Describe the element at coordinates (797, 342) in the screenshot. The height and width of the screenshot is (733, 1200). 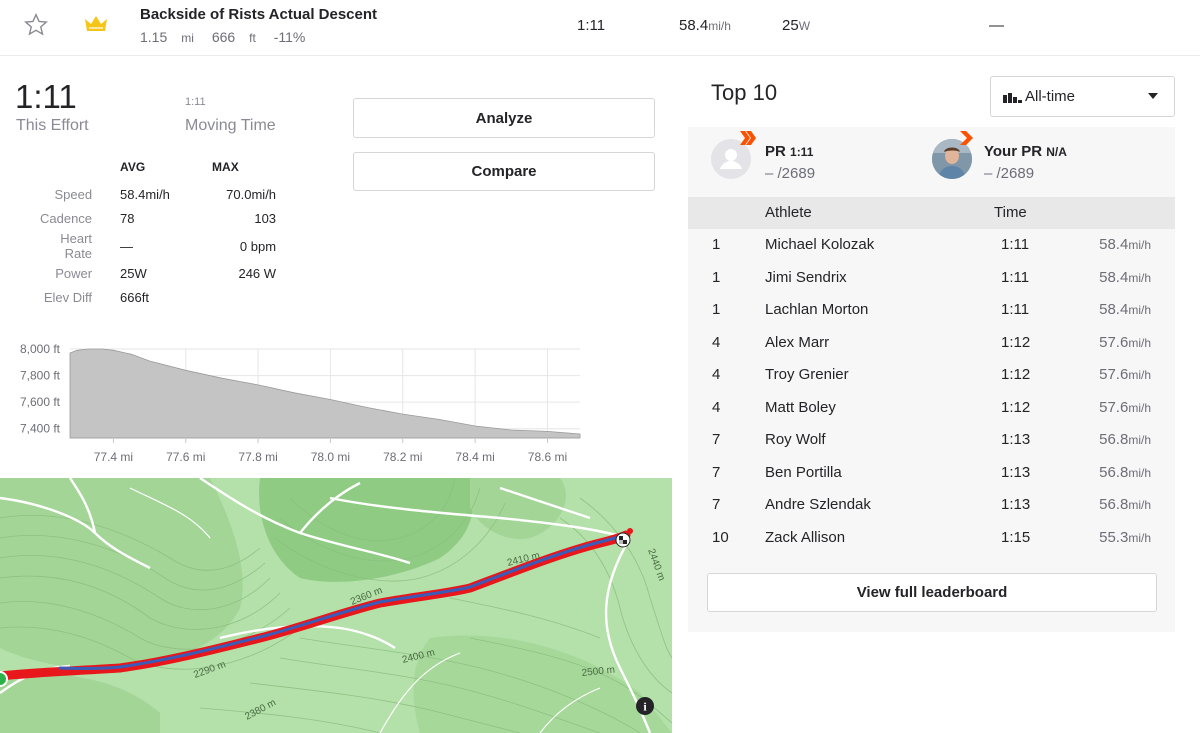
I see `athlete-name-link: Alex Marr` at that location.